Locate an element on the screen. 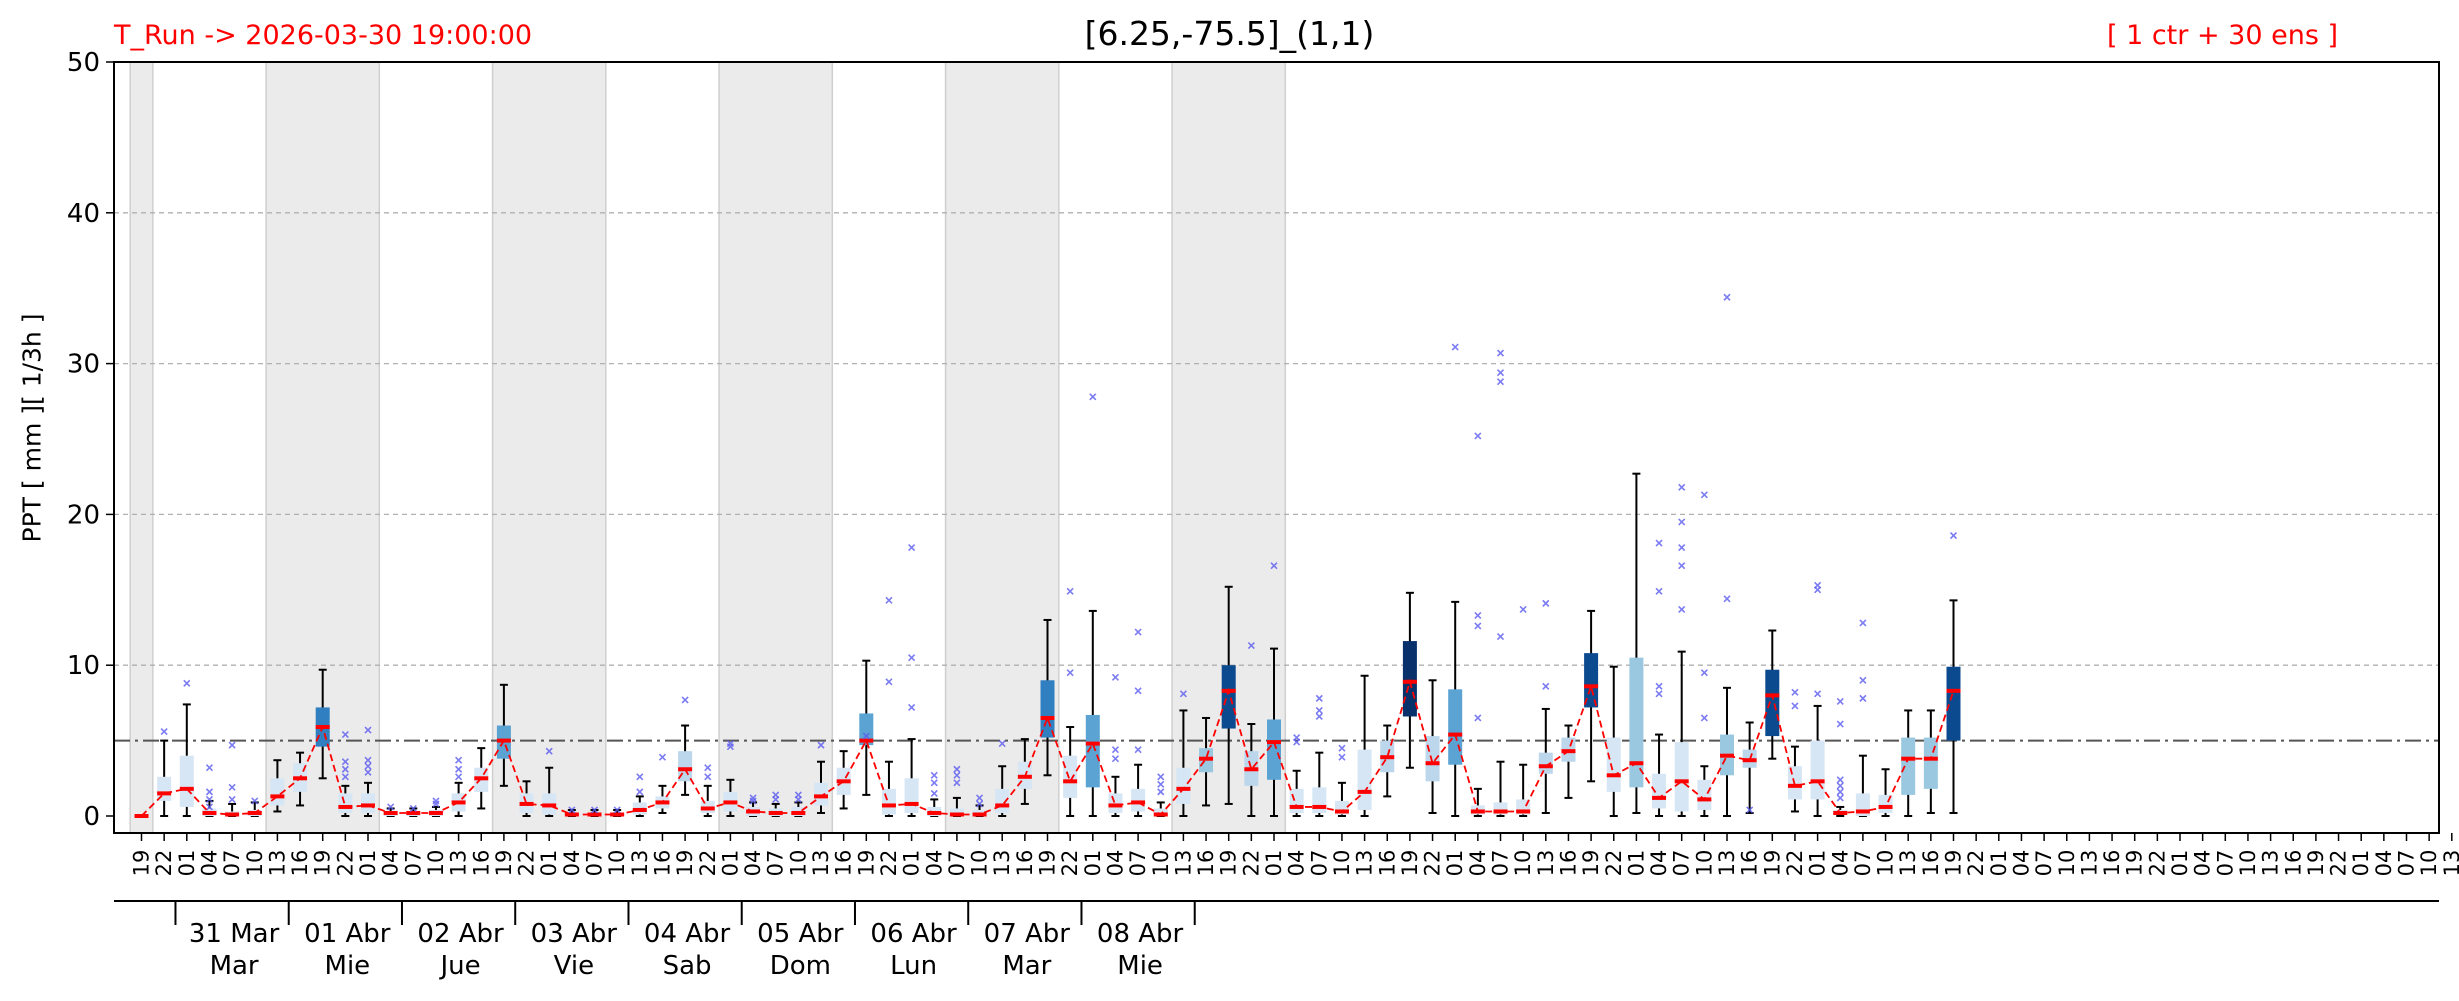 This screenshot has height=1001, width=2459. day-date-label: 31 Mar is located at coordinates (234, 934).